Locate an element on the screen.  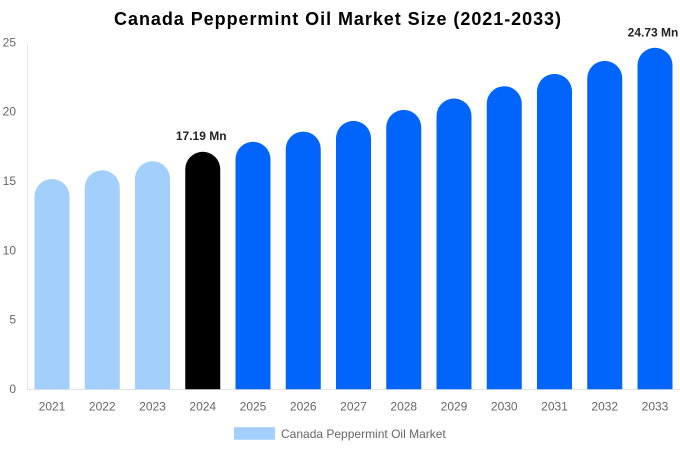
svg-text: 2029 is located at coordinates (454, 407).